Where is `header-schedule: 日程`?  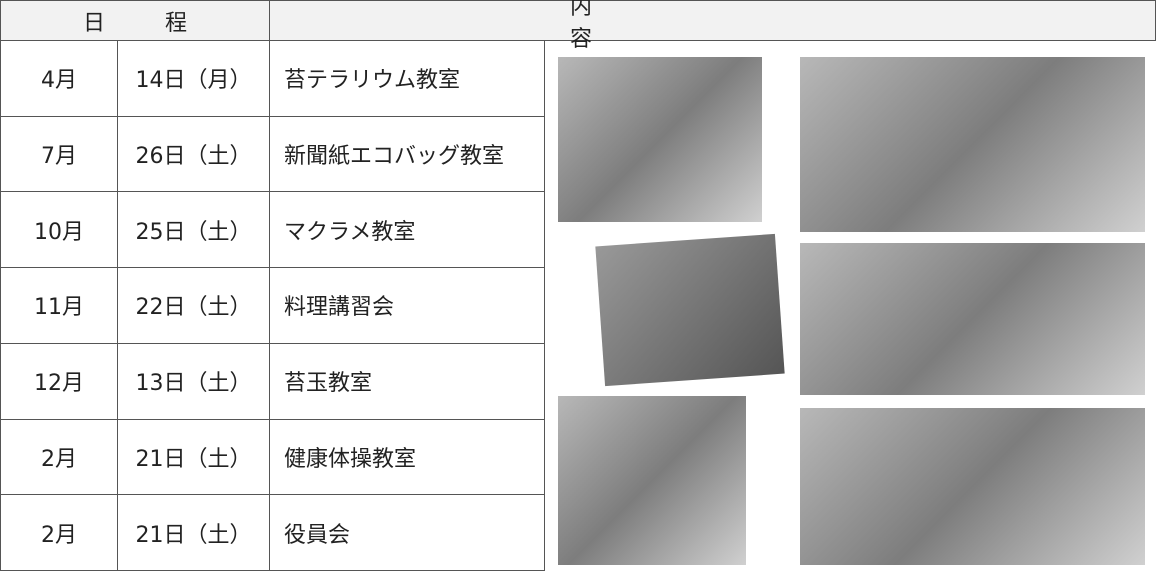
header-schedule: 日程 is located at coordinates (135, 20).